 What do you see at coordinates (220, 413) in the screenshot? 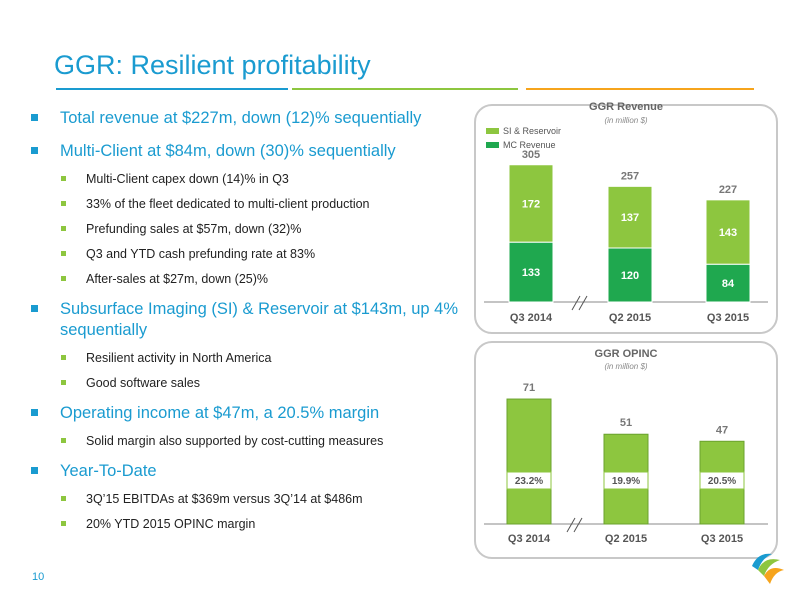
I see `bullet-text: Operating income at $47m, a 20.5% margin` at bounding box center [220, 413].